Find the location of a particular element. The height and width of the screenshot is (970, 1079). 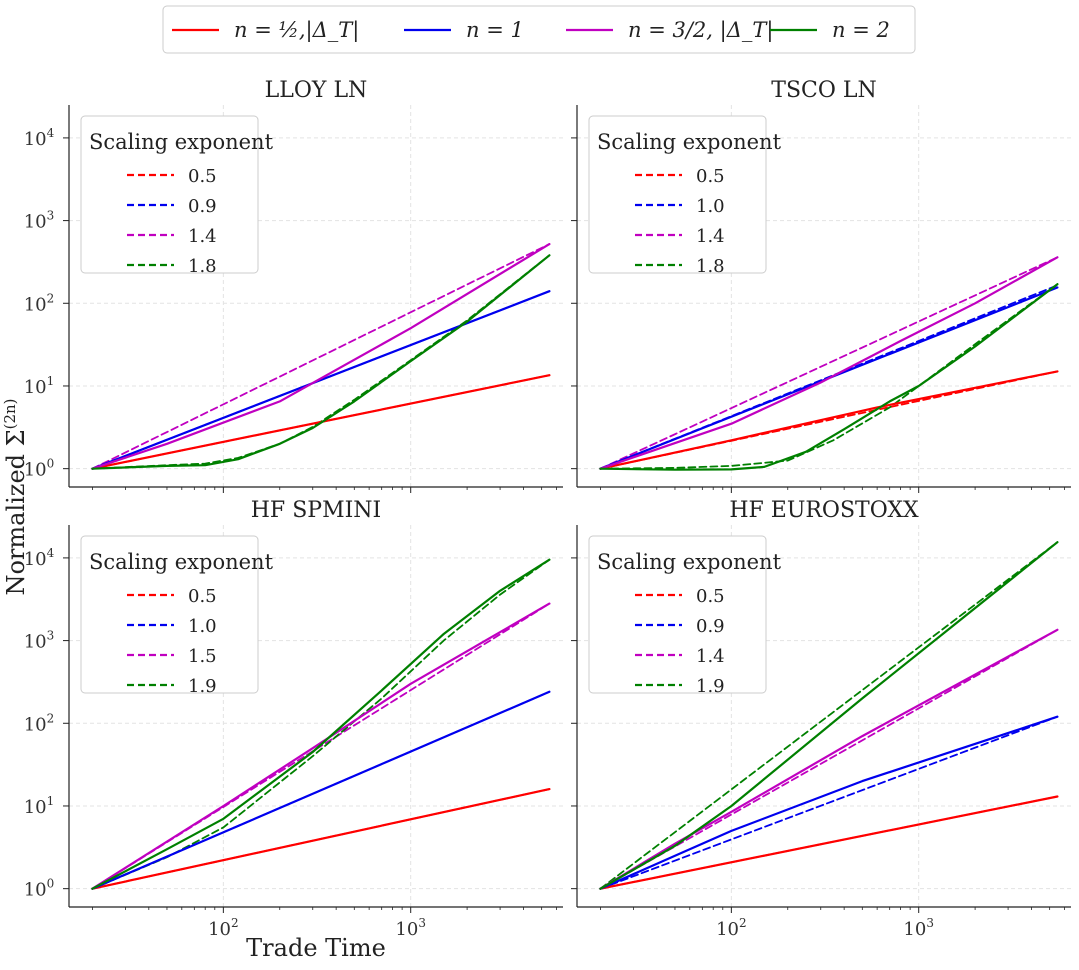

scaling-legend: Scaling exponent 0.5 1.0 1.4 1.8 is located at coordinates (685, 196).